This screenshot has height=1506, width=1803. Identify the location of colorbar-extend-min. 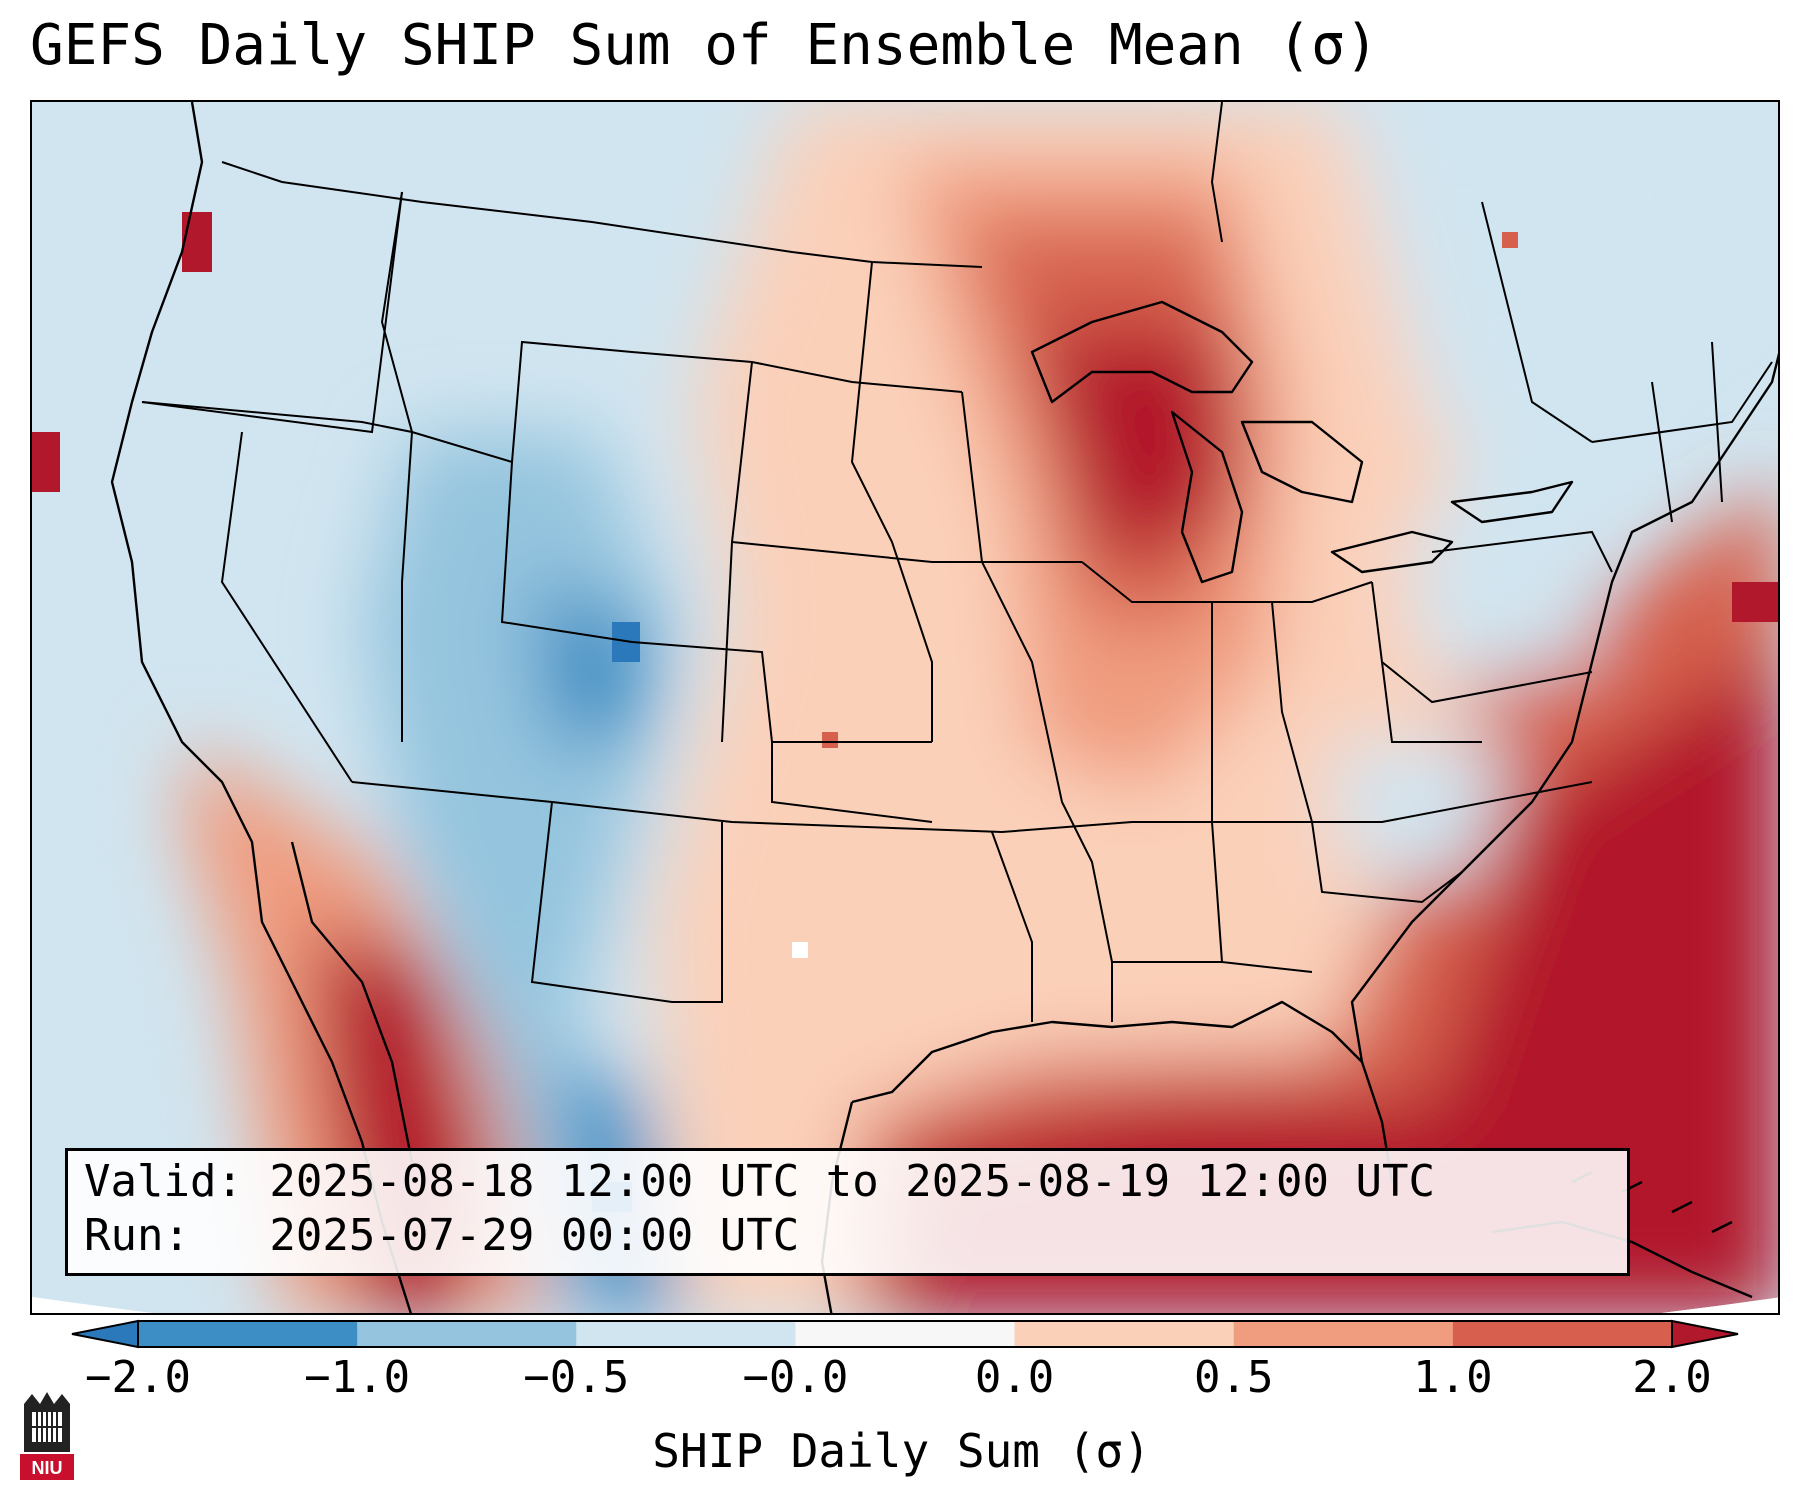
(105, 1334).